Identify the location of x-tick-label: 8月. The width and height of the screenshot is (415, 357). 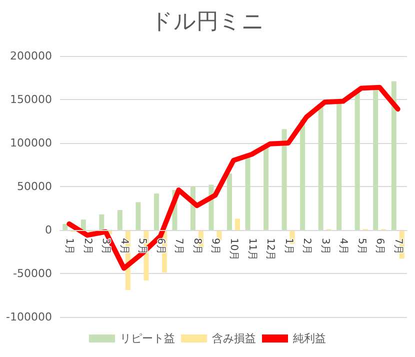
(196, 246).